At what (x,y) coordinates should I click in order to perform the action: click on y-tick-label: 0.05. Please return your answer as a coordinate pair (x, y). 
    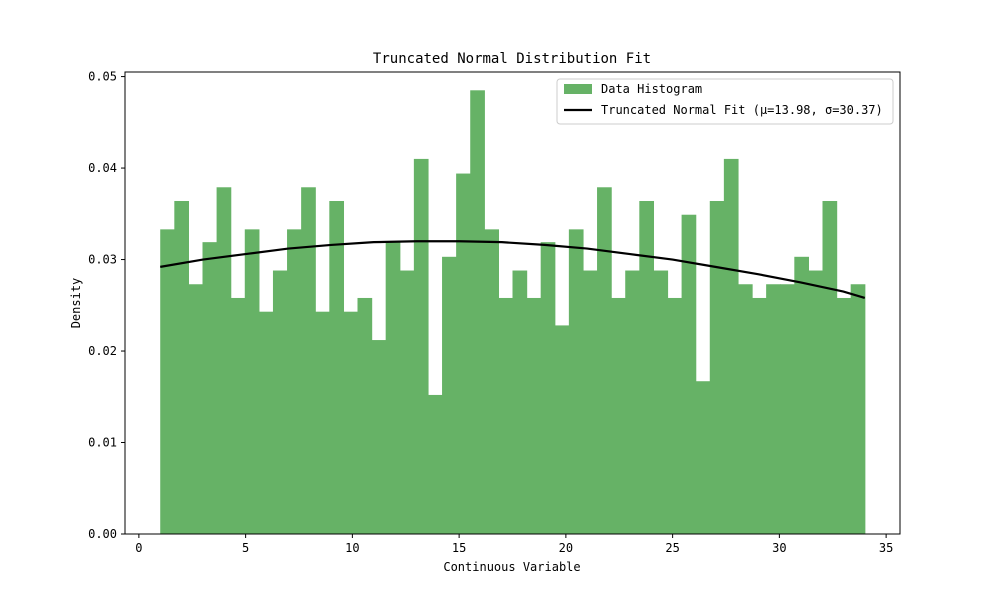
    Looking at the image, I should click on (102, 77).